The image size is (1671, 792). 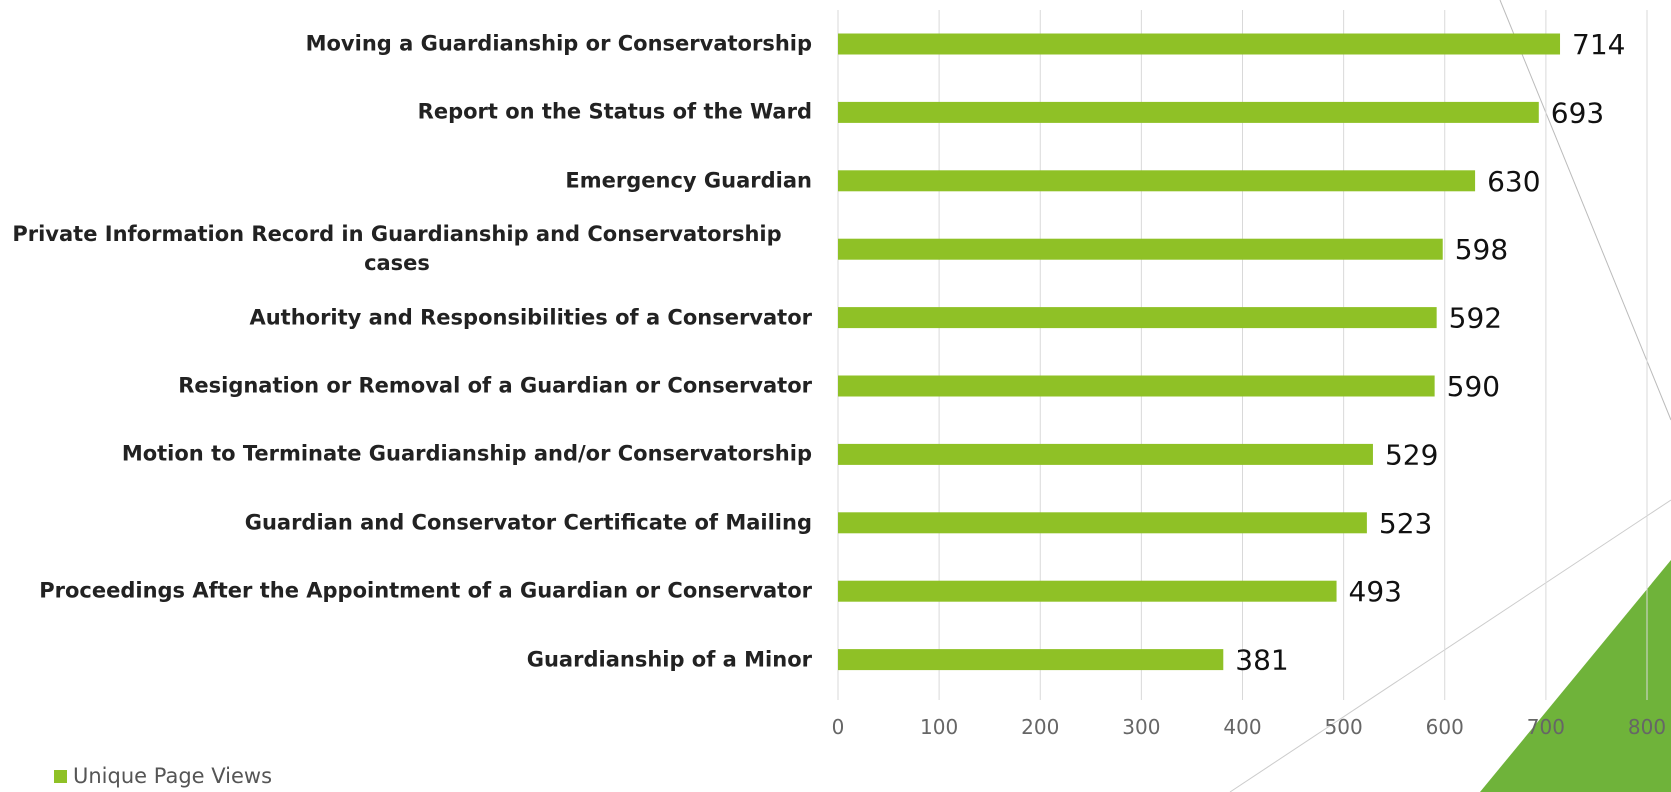 What do you see at coordinates (838, 727) in the screenshot?
I see `x-tick-label: 0` at bounding box center [838, 727].